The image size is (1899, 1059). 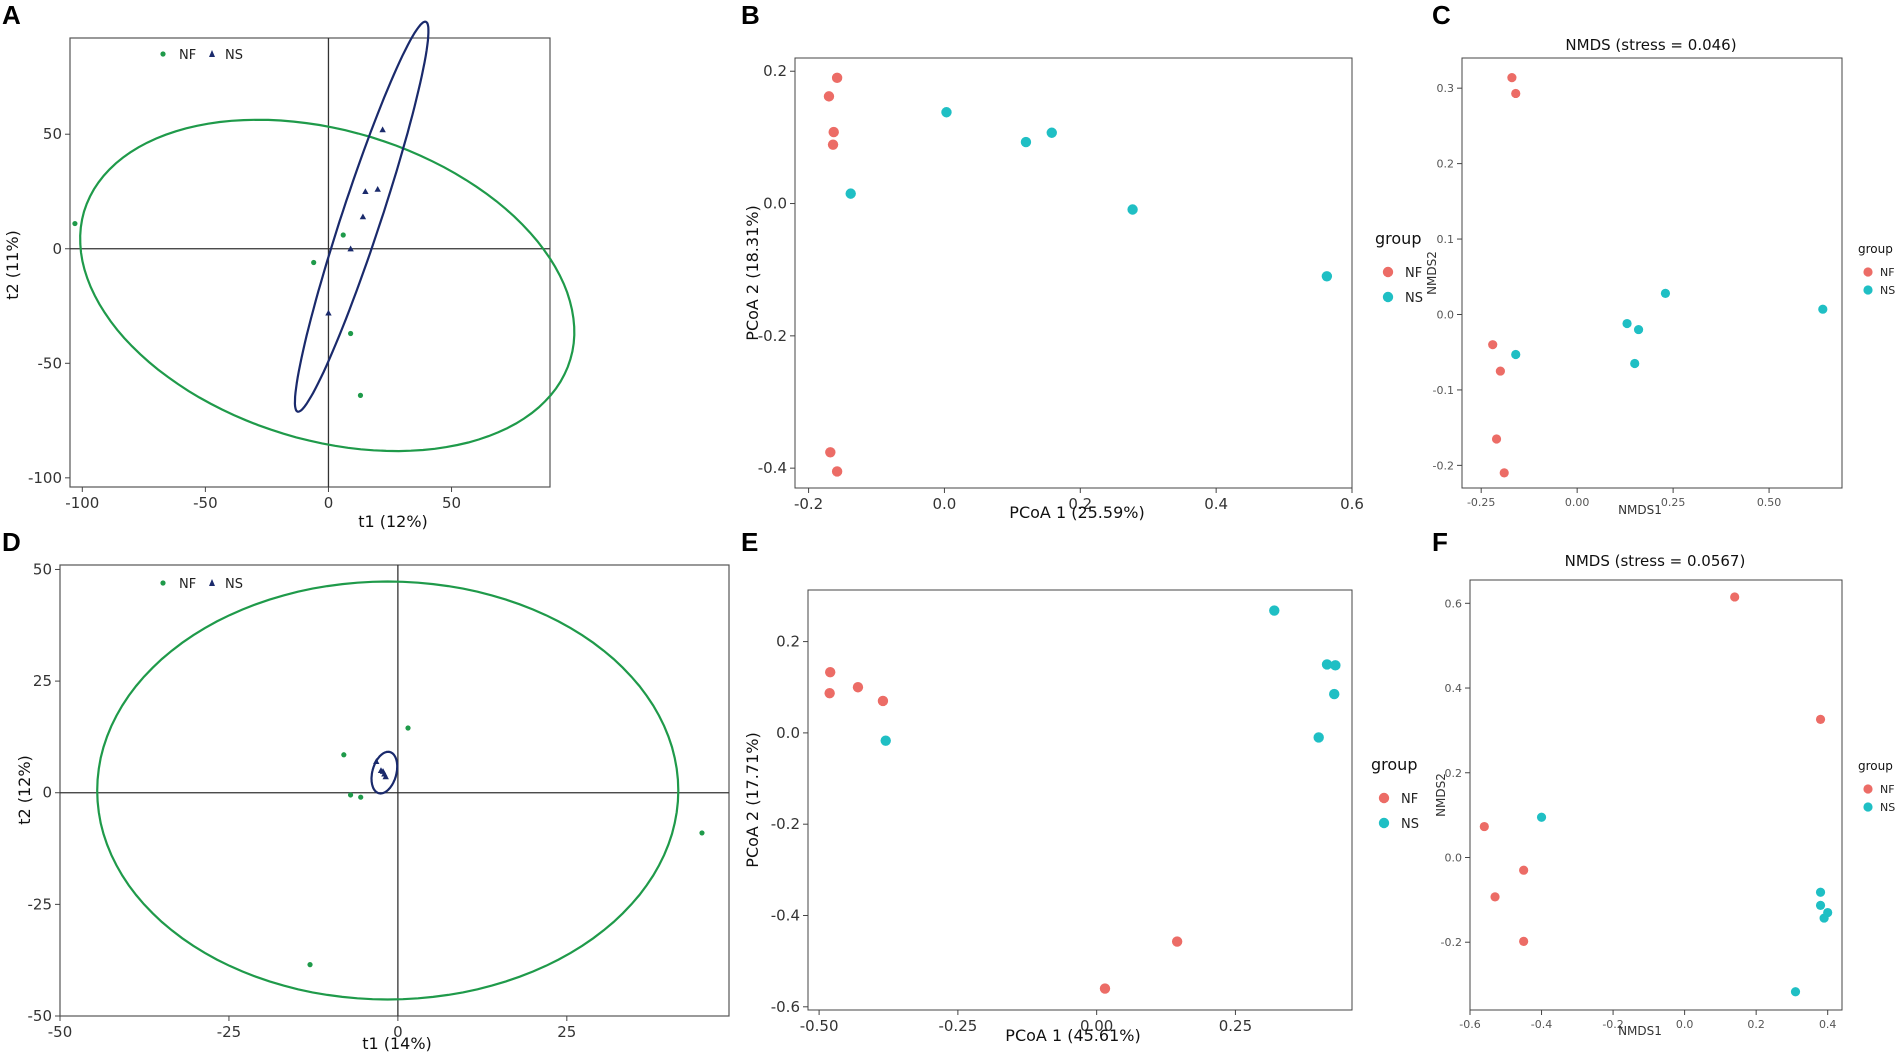 What do you see at coordinates (785, 1007) in the screenshot?
I see `y-tick-label: -0.6` at bounding box center [785, 1007].